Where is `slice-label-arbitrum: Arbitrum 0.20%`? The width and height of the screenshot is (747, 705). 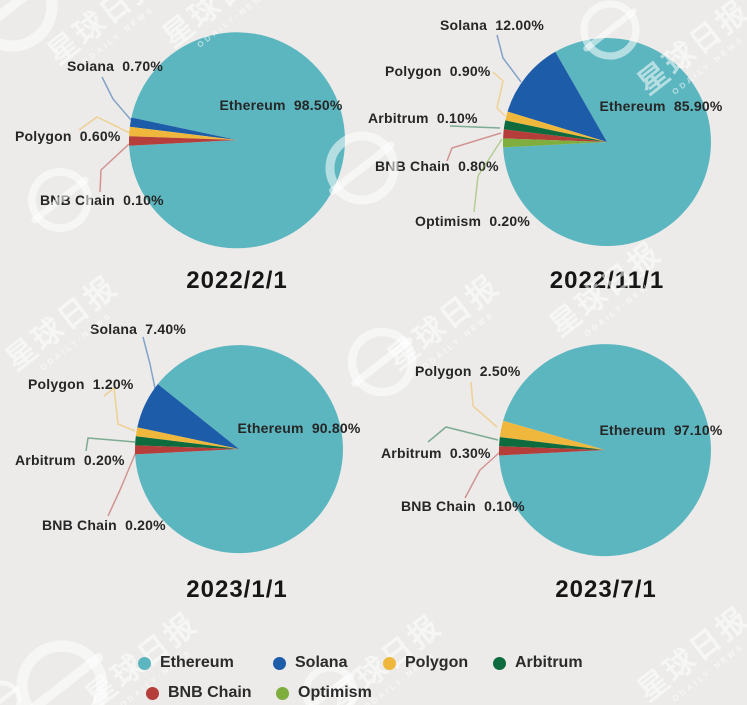
slice-label-arbitrum: Arbitrum 0.20% is located at coordinates (70, 460).